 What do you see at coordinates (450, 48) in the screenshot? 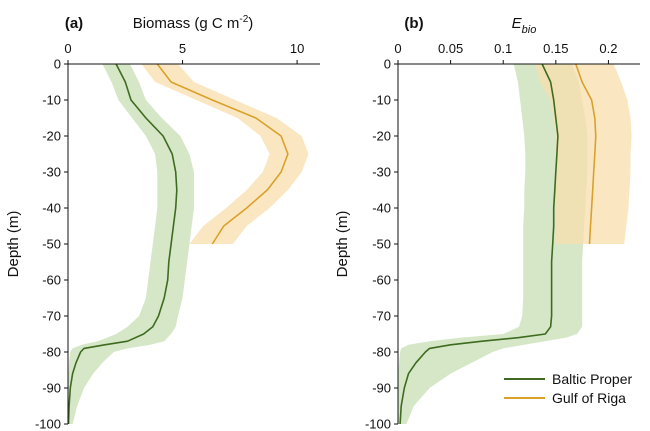
I see `x-tick-label: 0.05` at bounding box center [450, 48].